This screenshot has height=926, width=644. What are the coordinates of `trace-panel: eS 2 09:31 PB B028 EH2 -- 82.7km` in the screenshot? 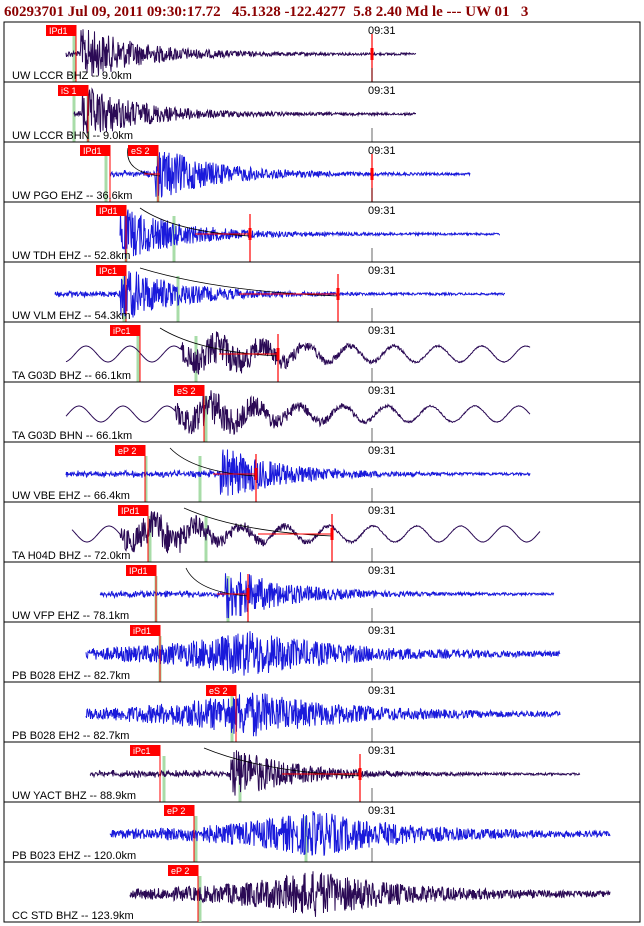 It's located at (322, 712).